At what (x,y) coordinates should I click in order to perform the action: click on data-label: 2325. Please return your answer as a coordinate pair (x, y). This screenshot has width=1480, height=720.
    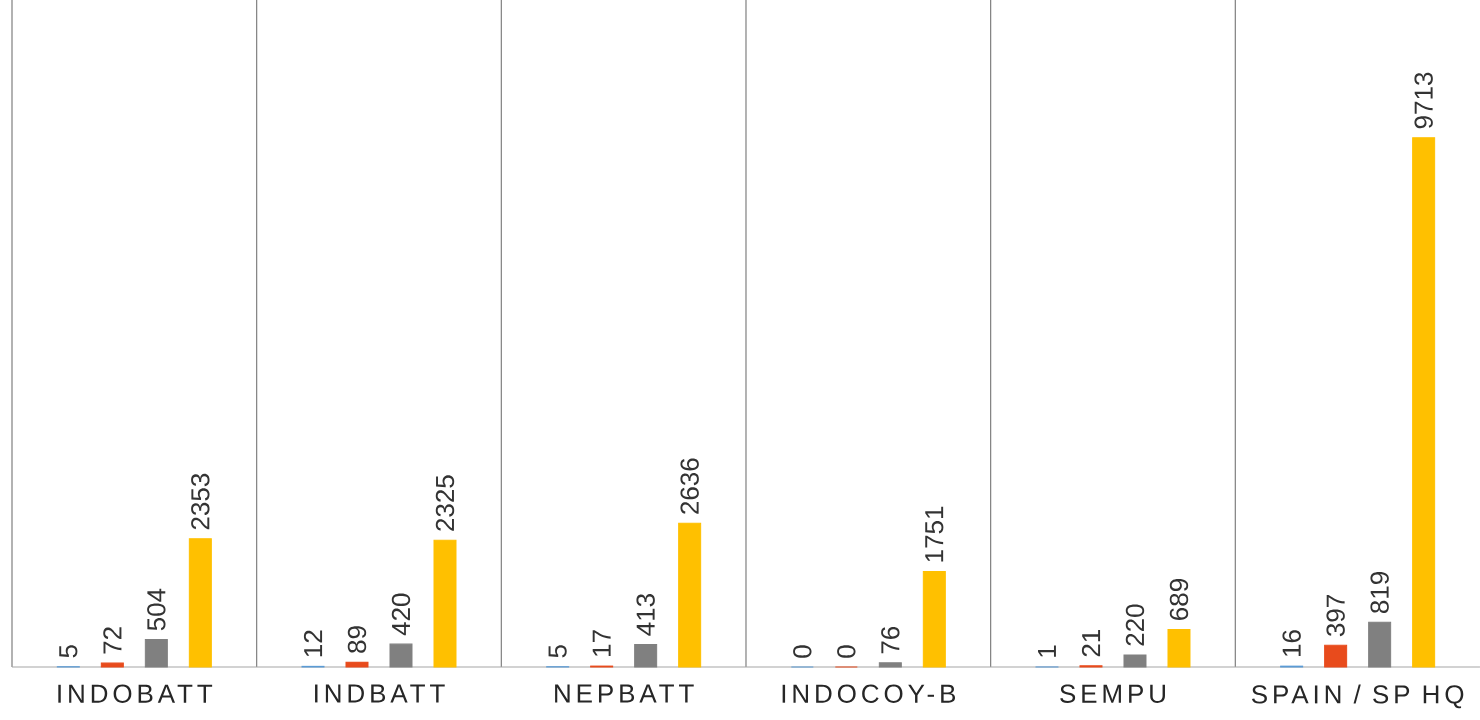
    Looking at the image, I should click on (445, 503).